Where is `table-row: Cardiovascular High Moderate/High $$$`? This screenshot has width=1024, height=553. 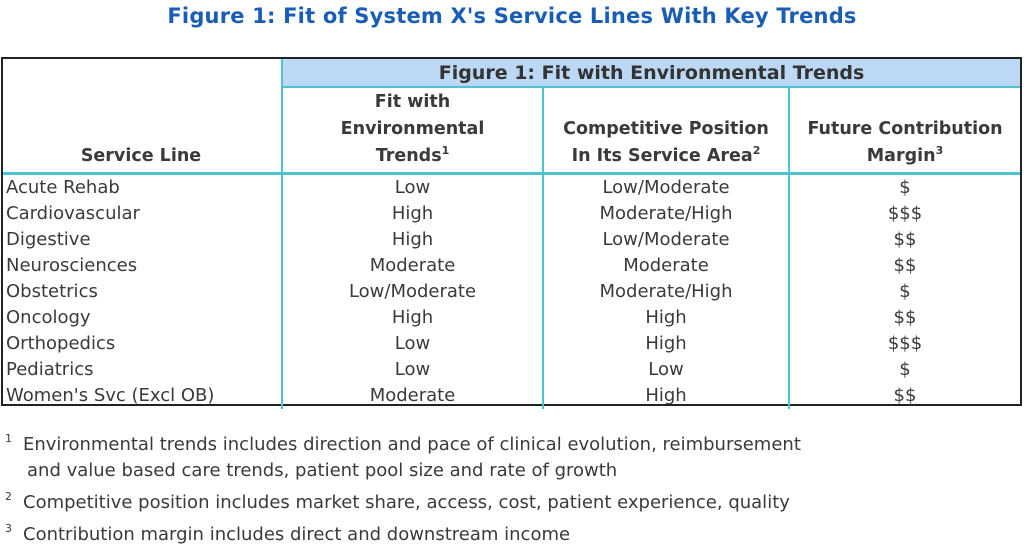 table-row: Cardiovascular High Moderate/High $$$ is located at coordinates (511, 214).